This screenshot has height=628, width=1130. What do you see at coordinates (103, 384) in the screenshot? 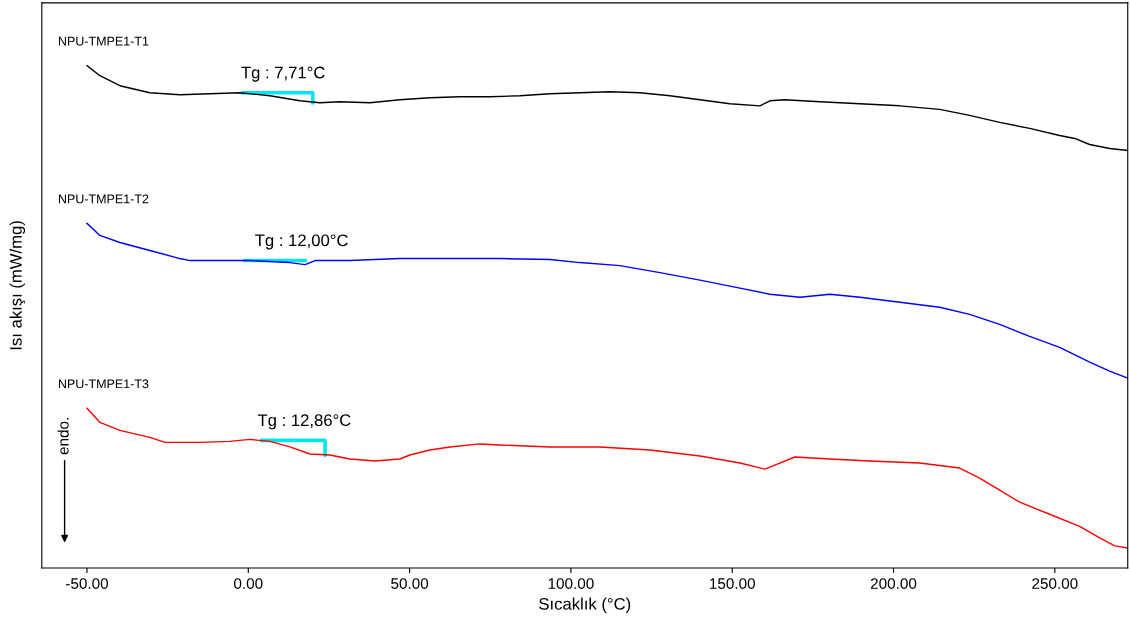
I see `text: NPU-TMPE1-T3` at bounding box center [103, 384].